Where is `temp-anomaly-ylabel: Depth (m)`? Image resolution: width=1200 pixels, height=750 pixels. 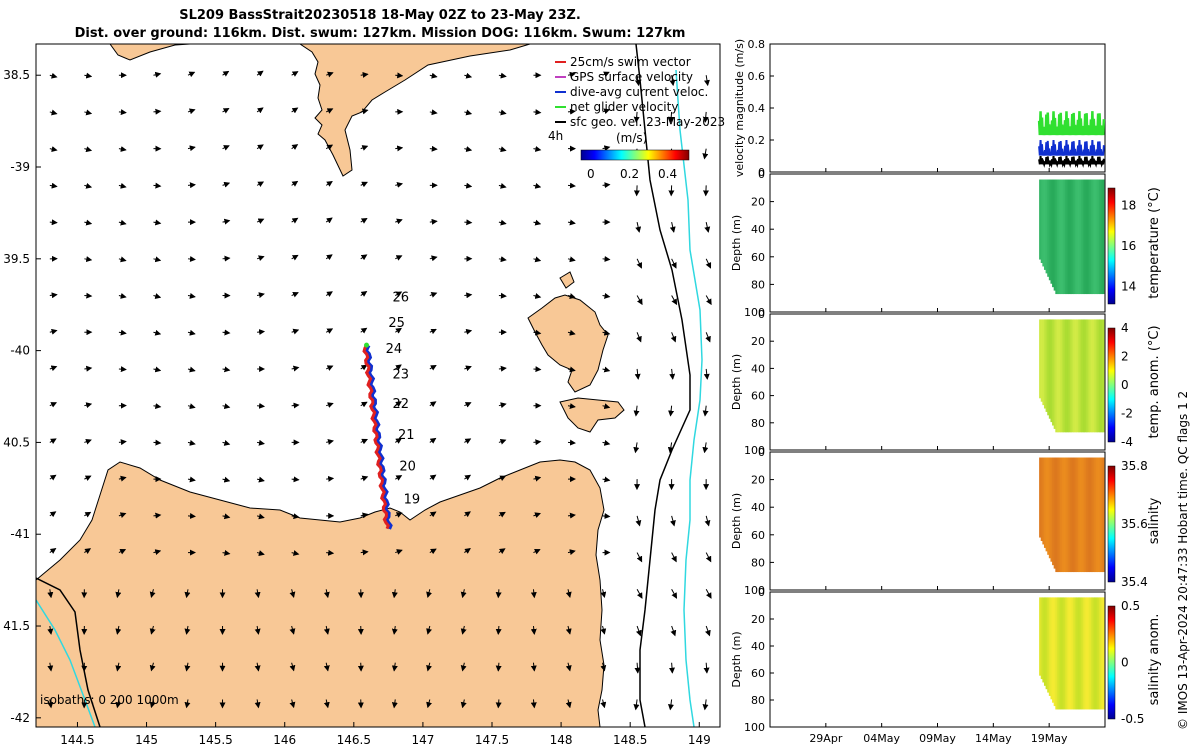 temp-anomaly-ylabel: Depth (m) is located at coordinates (736, 382).